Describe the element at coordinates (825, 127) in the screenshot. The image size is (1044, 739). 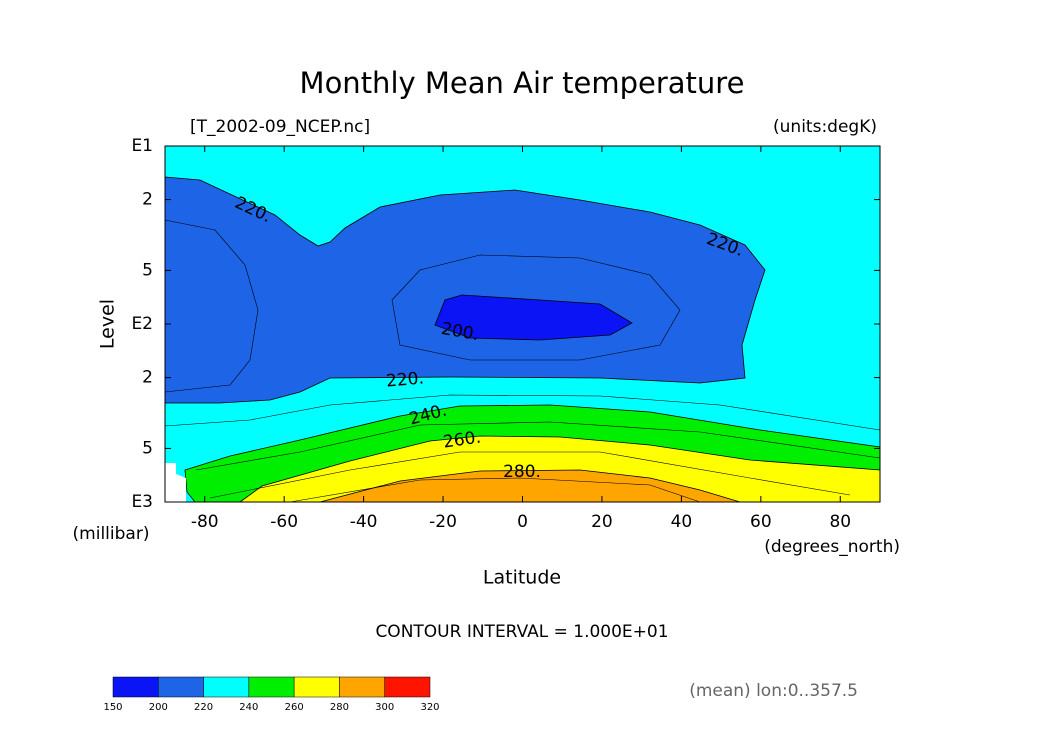
I see `units-label: (units:degK)` at that location.